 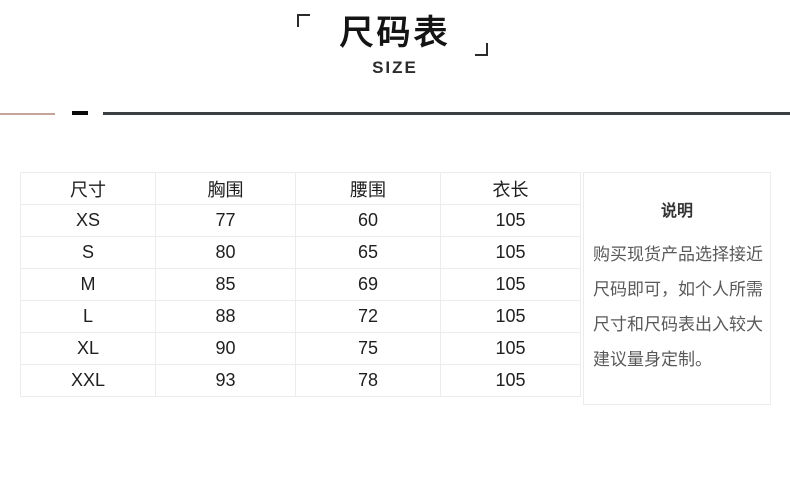 I want to click on table-row: S 80 65 105, so click(x=300, y=252).